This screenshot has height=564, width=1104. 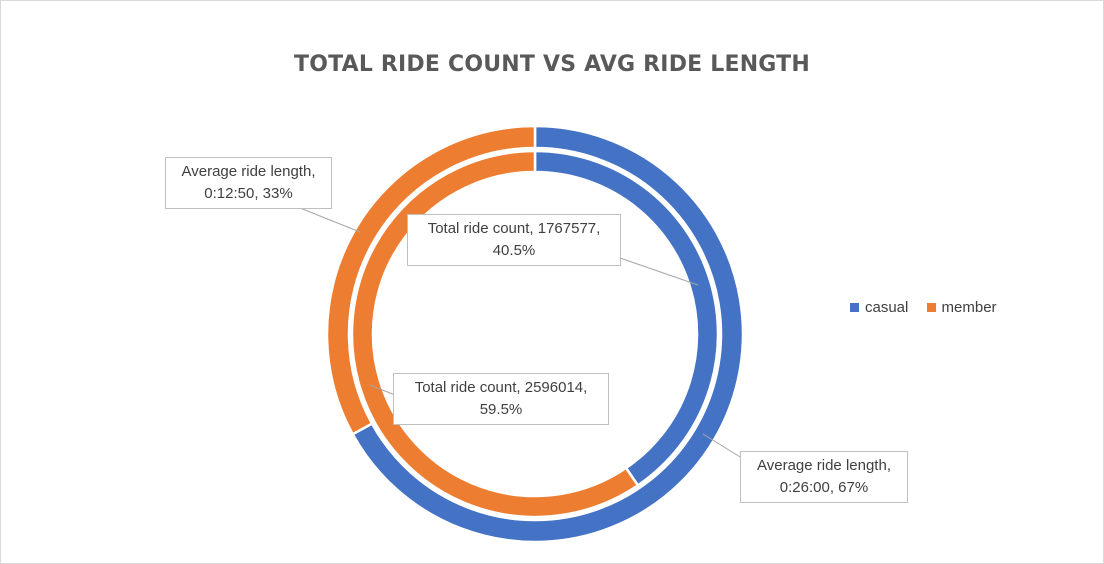 I want to click on legend-swatch-casual, so click(x=854, y=307).